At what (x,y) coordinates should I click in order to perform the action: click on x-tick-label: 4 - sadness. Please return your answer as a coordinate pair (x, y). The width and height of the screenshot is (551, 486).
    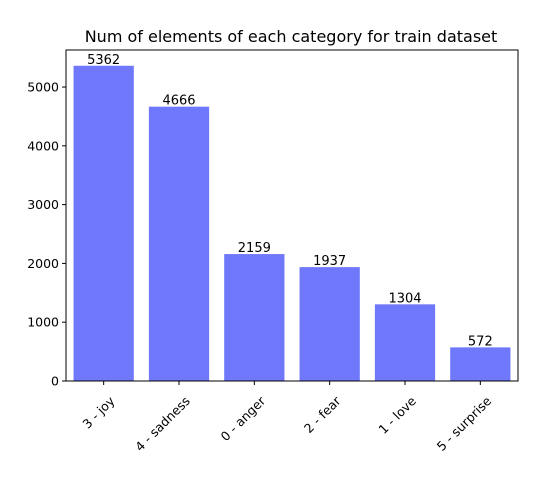
    Looking at the image, I should click on (162, 423).